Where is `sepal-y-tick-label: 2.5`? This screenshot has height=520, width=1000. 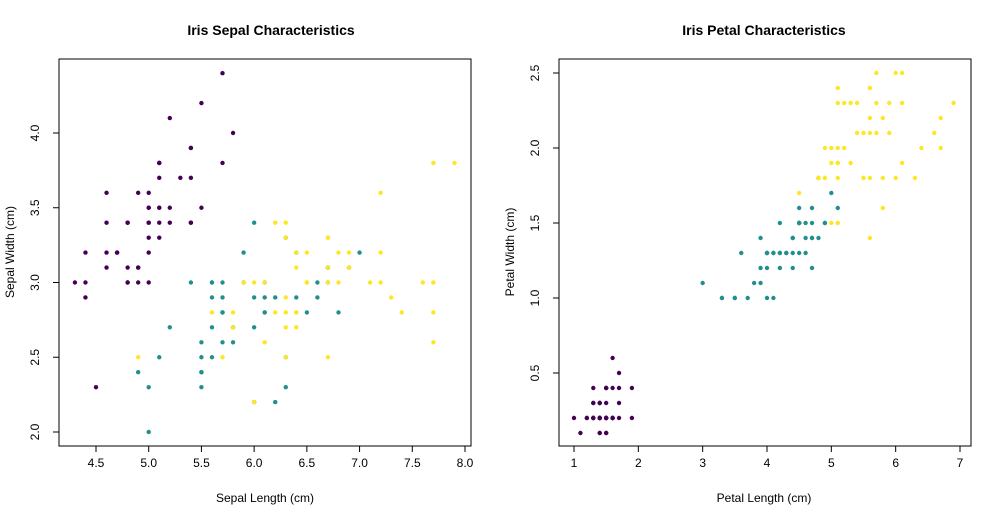 sepal-y-tick-label: 2.5 is located at coordinates (35, 357).